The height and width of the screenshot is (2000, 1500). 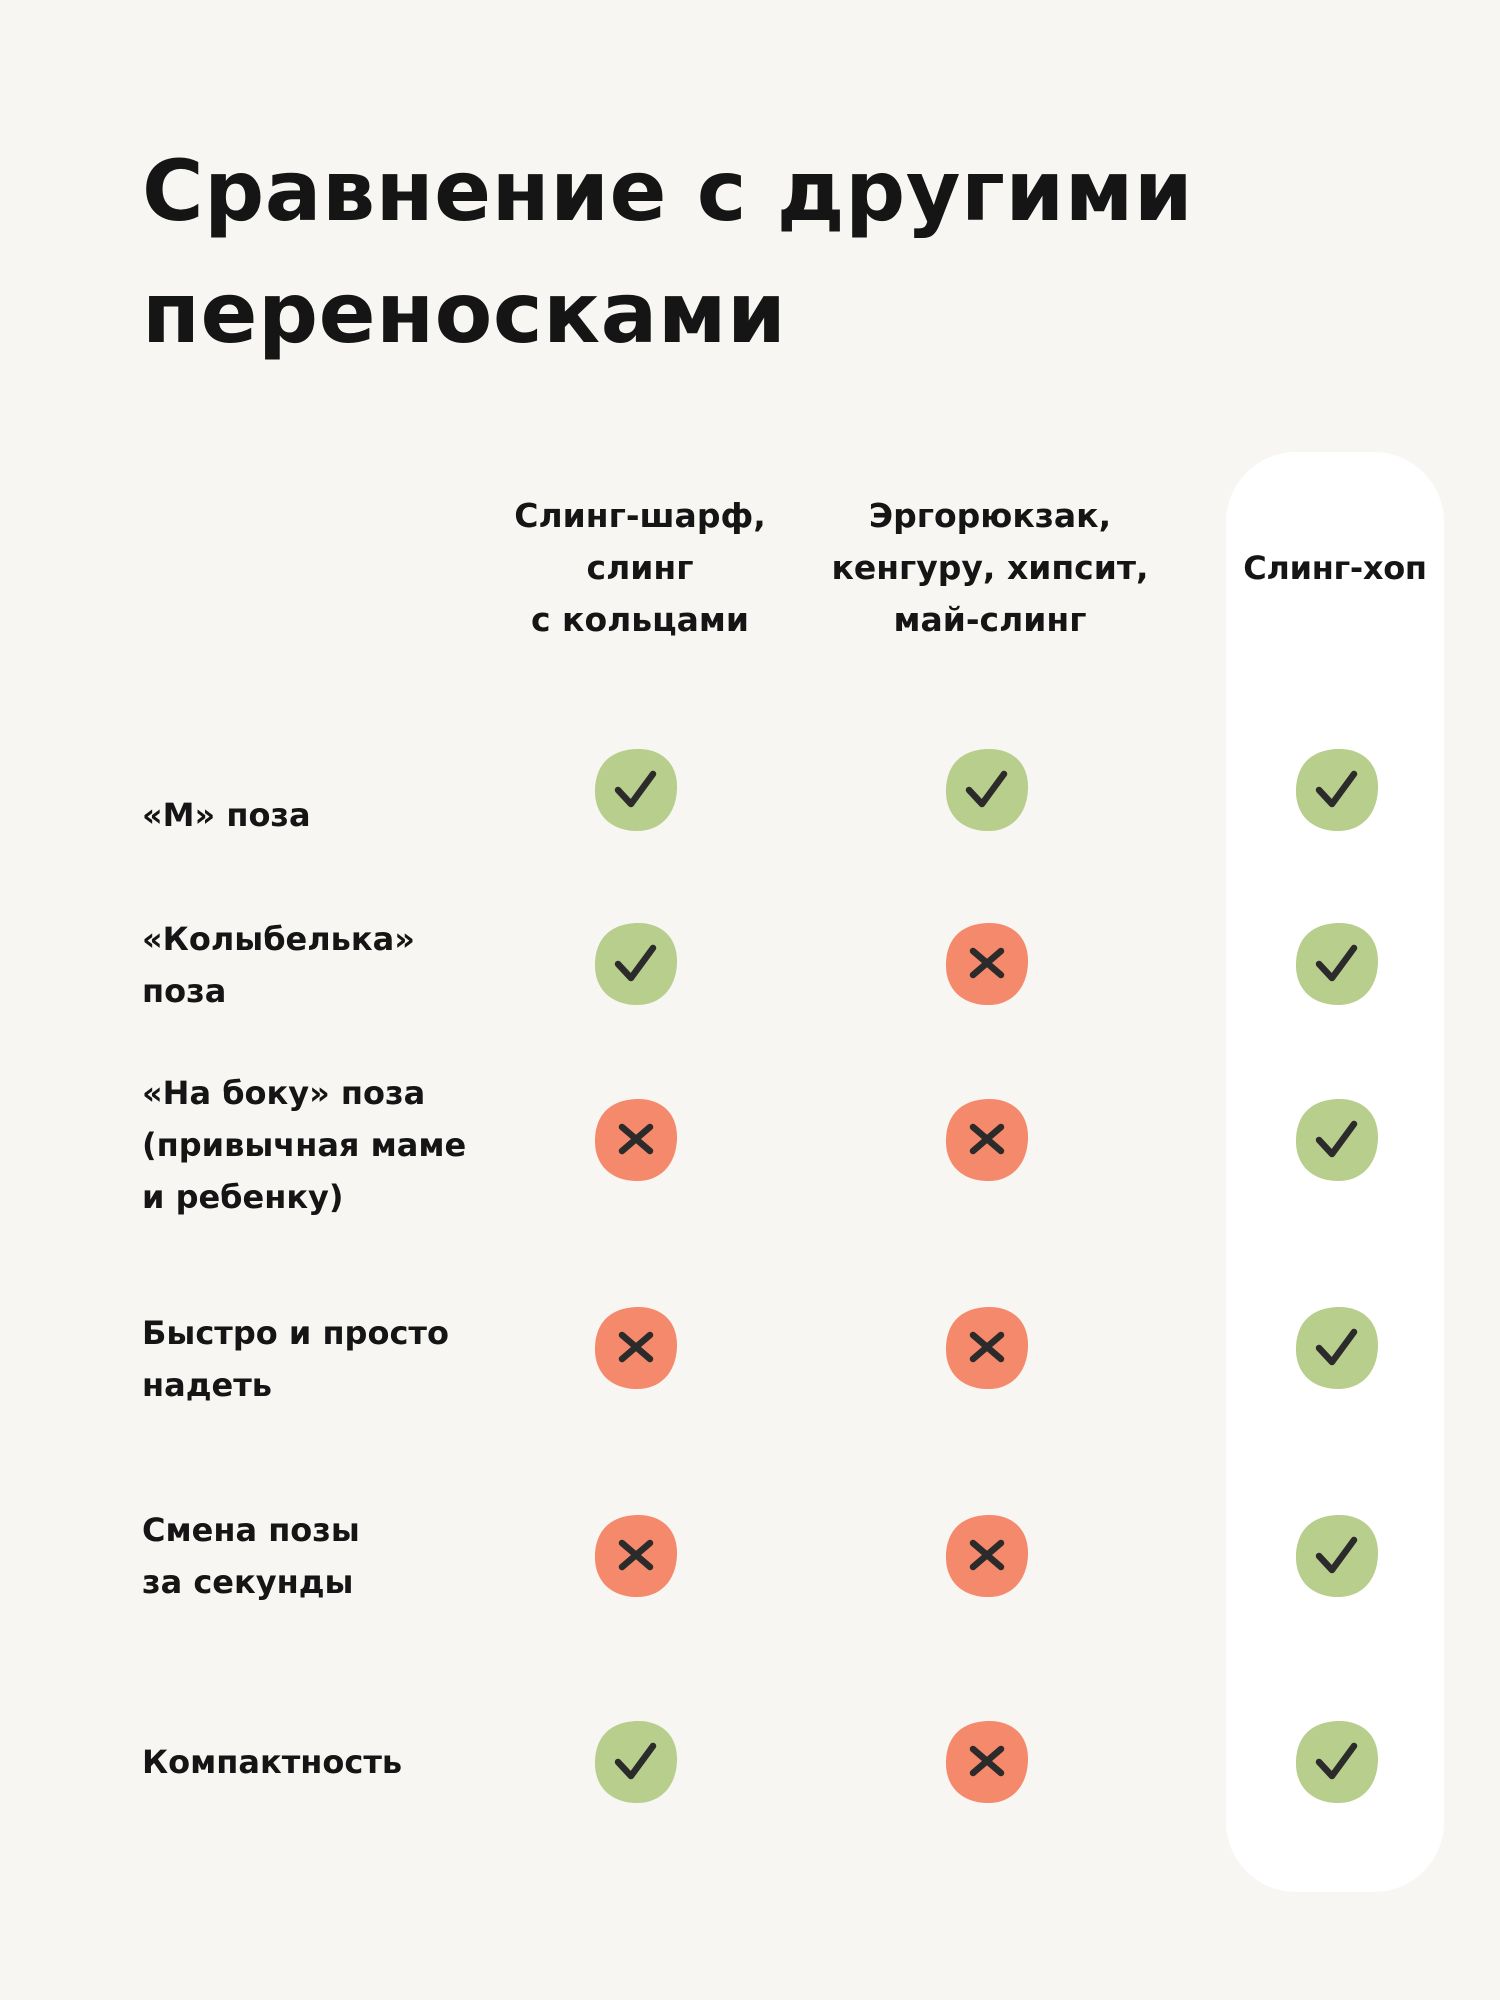 I want to click on row-label-quick-change: Смена позы за секунды, so click(x=251, y=1556).